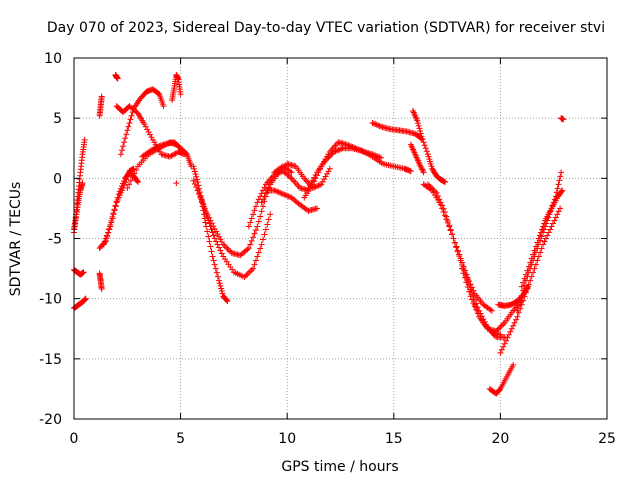 Image resolution: width=640 pixels, height=480 pixels. Describe the element at coordinates (57, 179) in the screenshot. I see `y-tick-label: 0` at that location.